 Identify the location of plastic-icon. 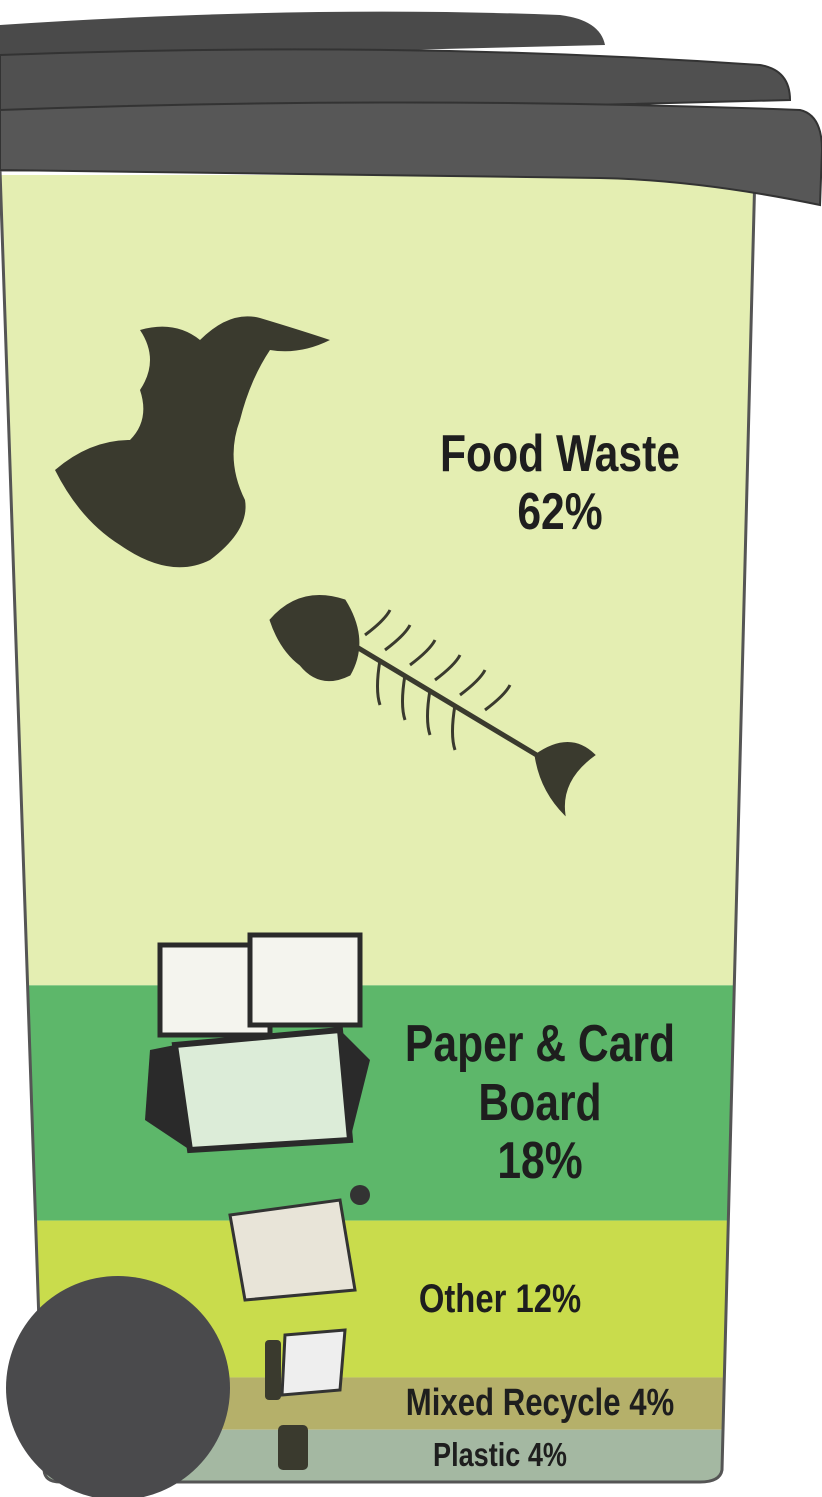
(293, 1447).